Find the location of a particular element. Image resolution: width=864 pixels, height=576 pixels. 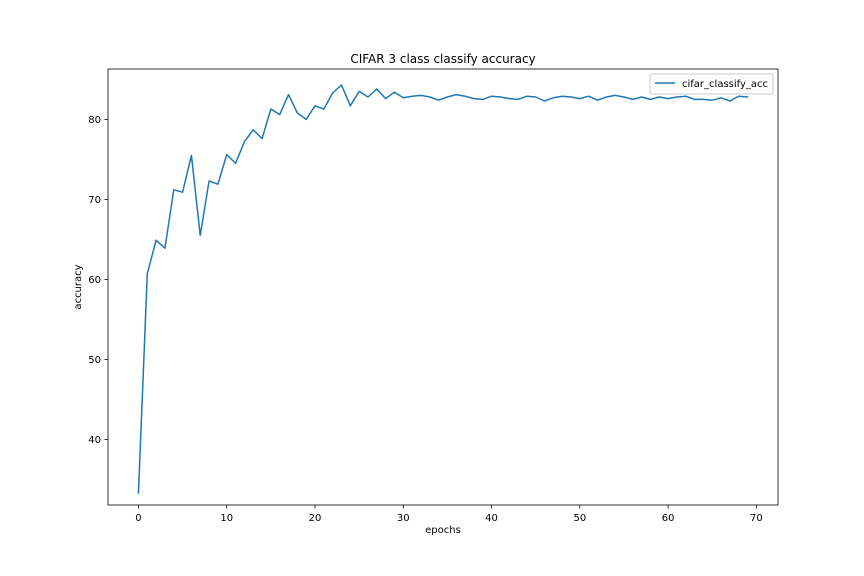

legend: cifar_classify_acc is located at coordinates (711, 84).